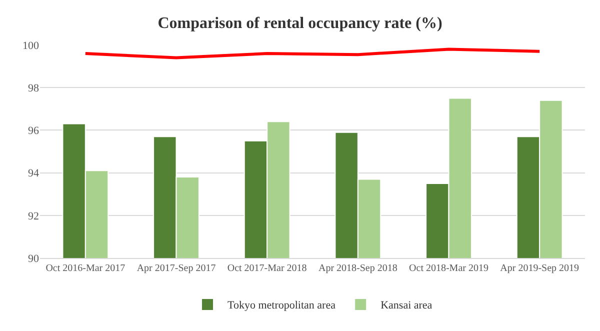  I want to click on x-tick-label: Apr 2019-Sep 2019, so click(540, 268).